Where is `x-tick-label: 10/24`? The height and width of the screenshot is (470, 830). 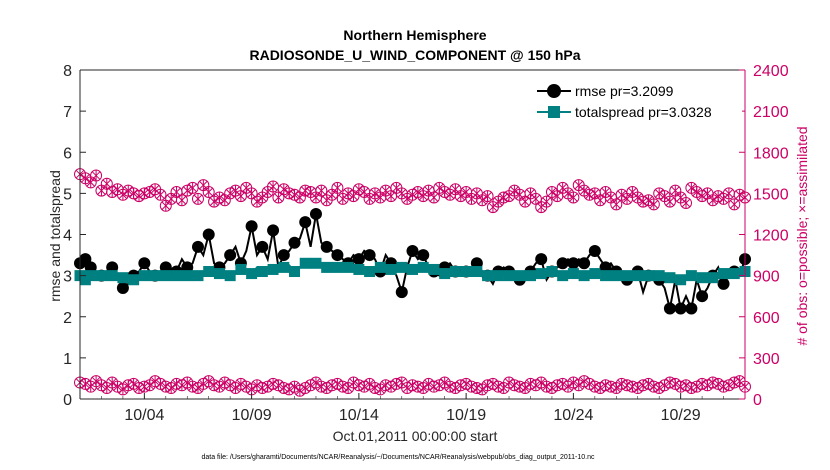 x-tick-label: 10/24 is located at coordinates (573, 415).